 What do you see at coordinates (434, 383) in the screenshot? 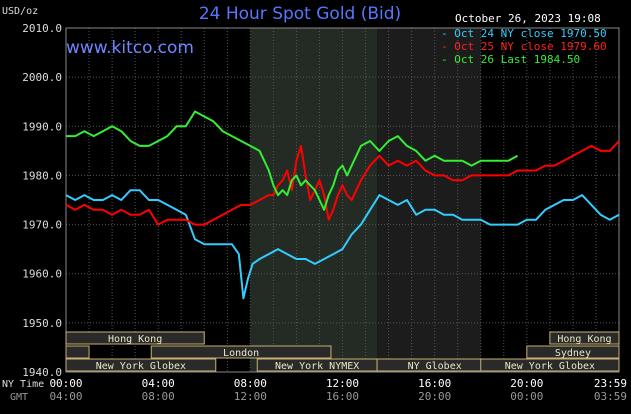
I see `x-tick-label-ny: 16:00` at bounding box center [434, 383].